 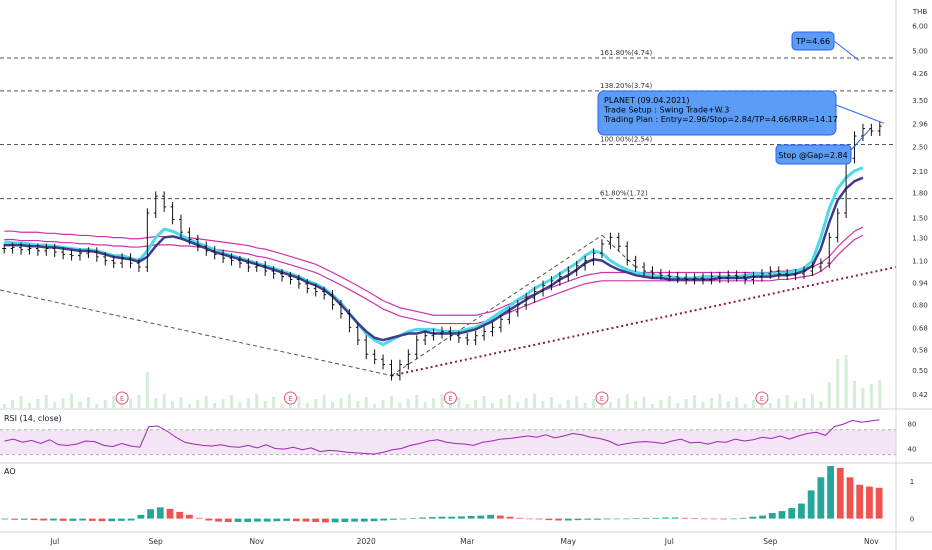 What do you see at coordinates (920, 262) in the screenshot?
I see `price-axis-tick-label: 1.10` at bounding box center [920, 262].